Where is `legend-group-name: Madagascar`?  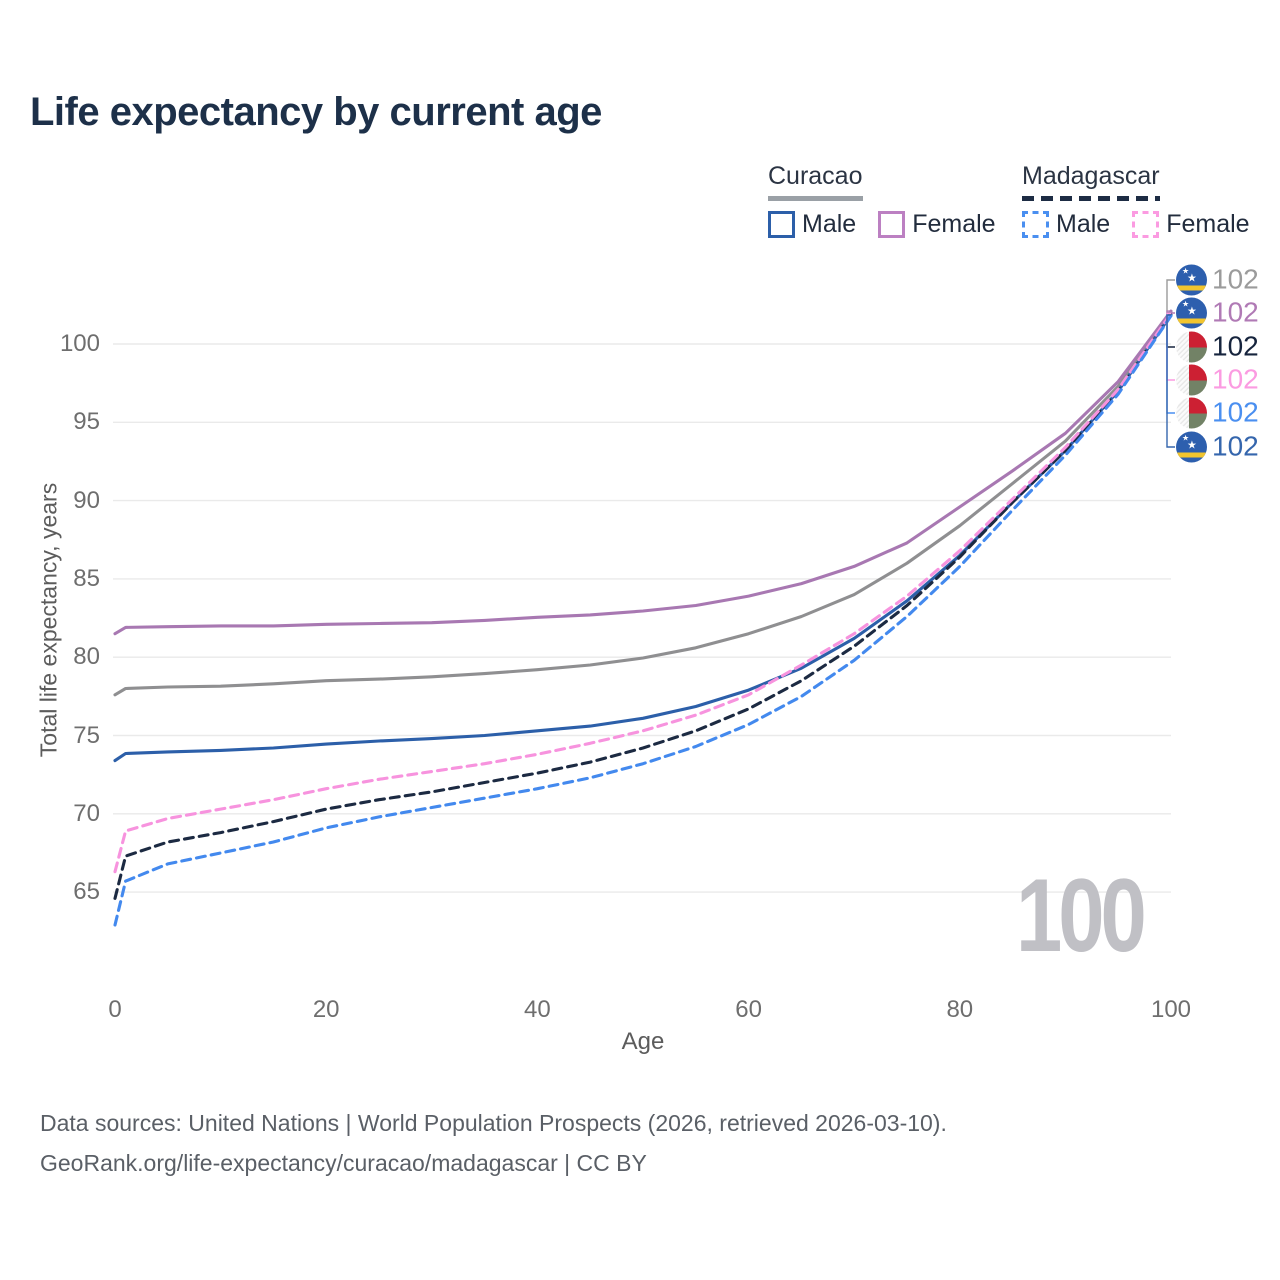
legend-group-name: Madagascar is located at coordinates (1091, 176).